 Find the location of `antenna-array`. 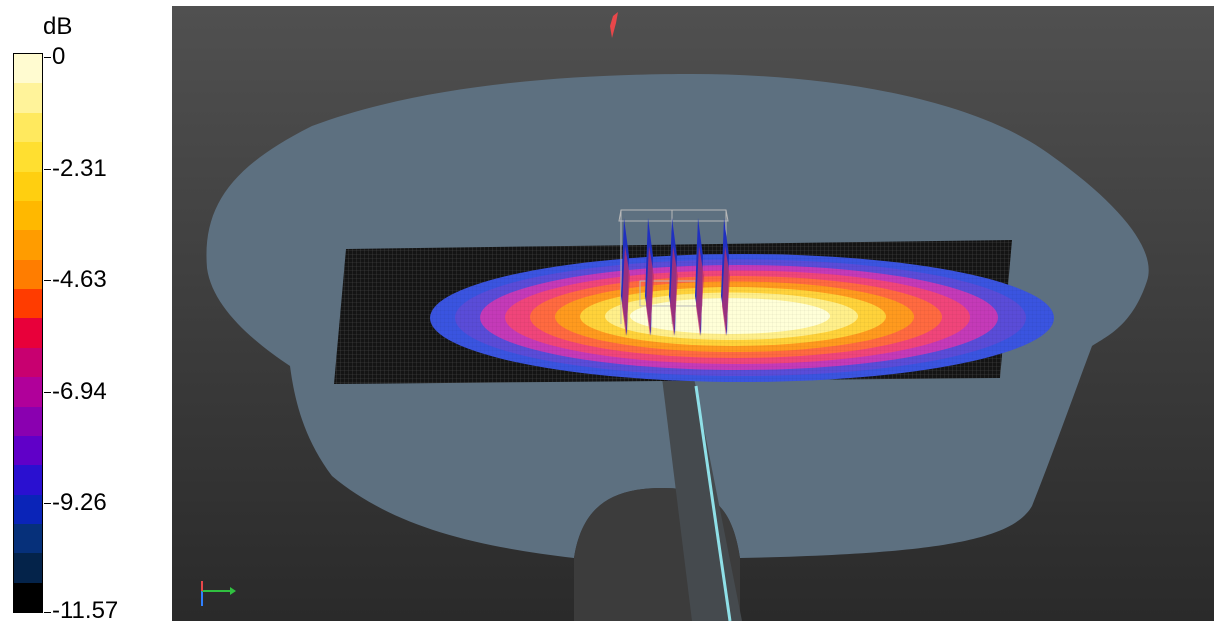

antenna-array is located at coordinates (675, 277).